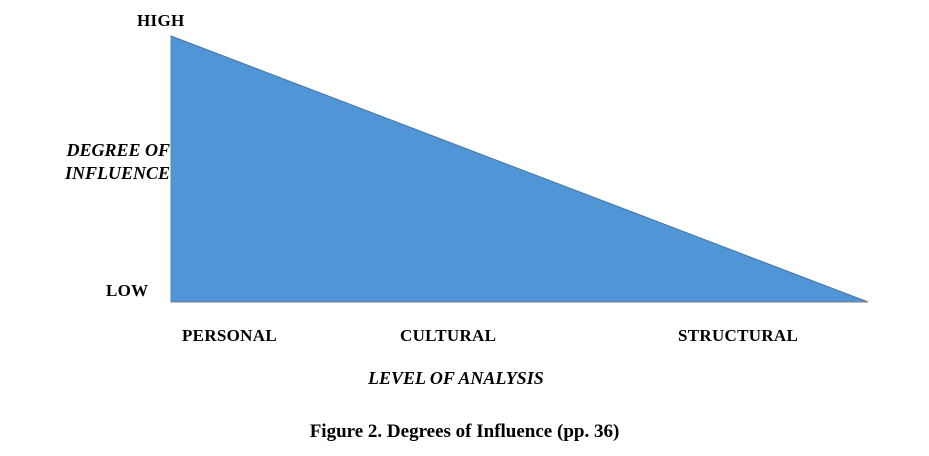 The height and width of the screenshot is (456, 929). Describe the element at coordinates (229, 335) in the screenshot. I see `x-axis-label-personal: PERSONAL` at that location.